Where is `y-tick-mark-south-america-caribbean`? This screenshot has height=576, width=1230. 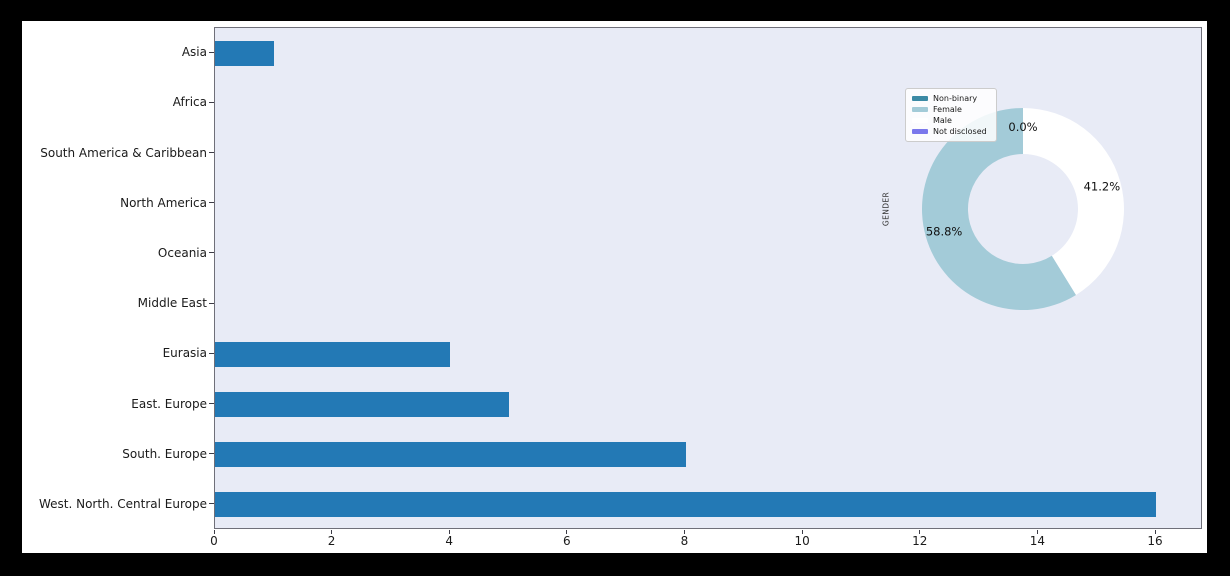
y-tick-mark-south-america-caribbean is located at coordinates (211, 152).